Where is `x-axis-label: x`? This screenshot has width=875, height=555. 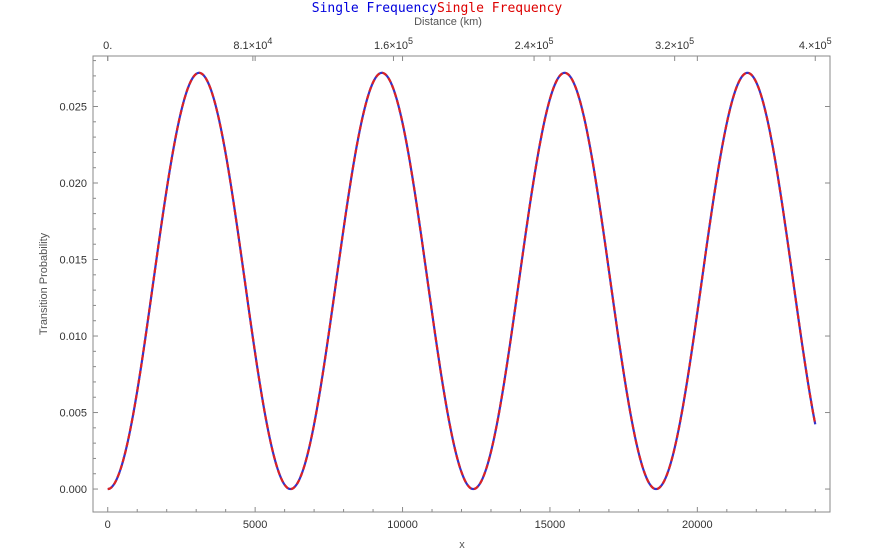
x-axis-label: x is located at coordinates (462, 545).